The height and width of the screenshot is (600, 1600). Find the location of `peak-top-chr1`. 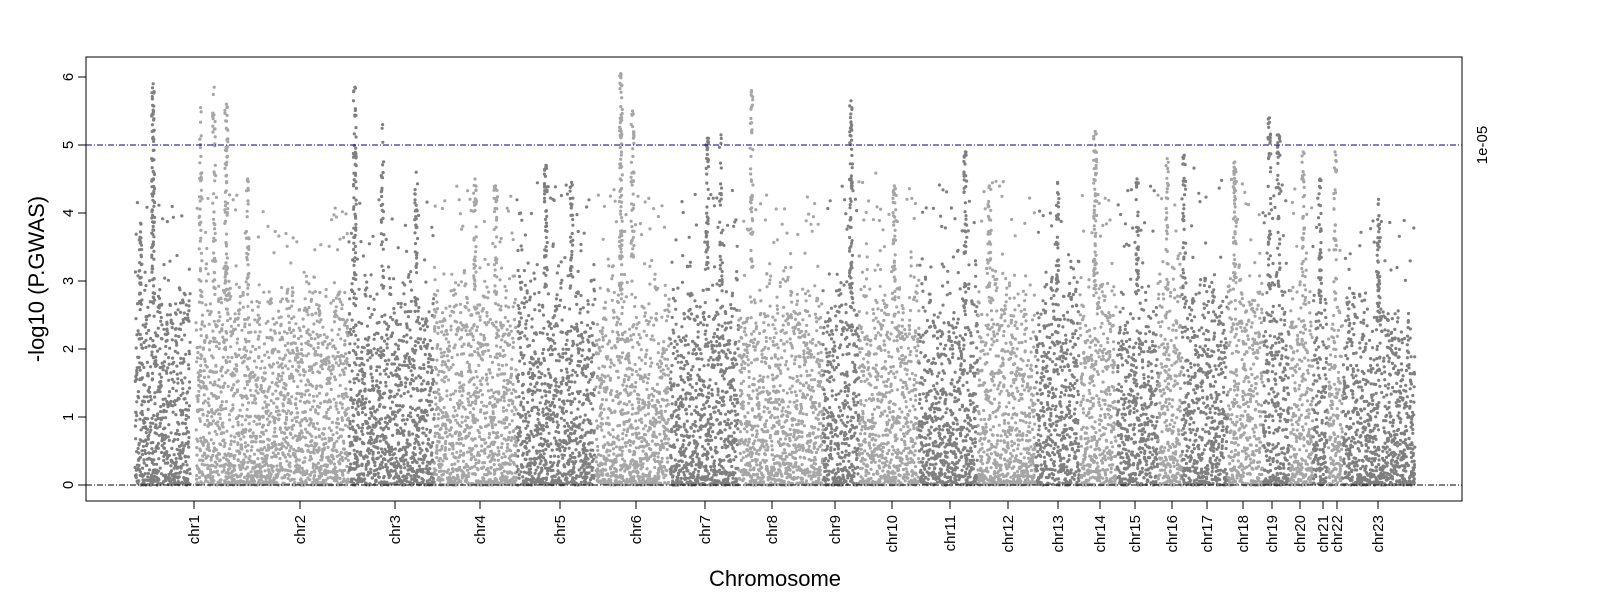

peak-top-chr1 is located at coordinates (153, 84).